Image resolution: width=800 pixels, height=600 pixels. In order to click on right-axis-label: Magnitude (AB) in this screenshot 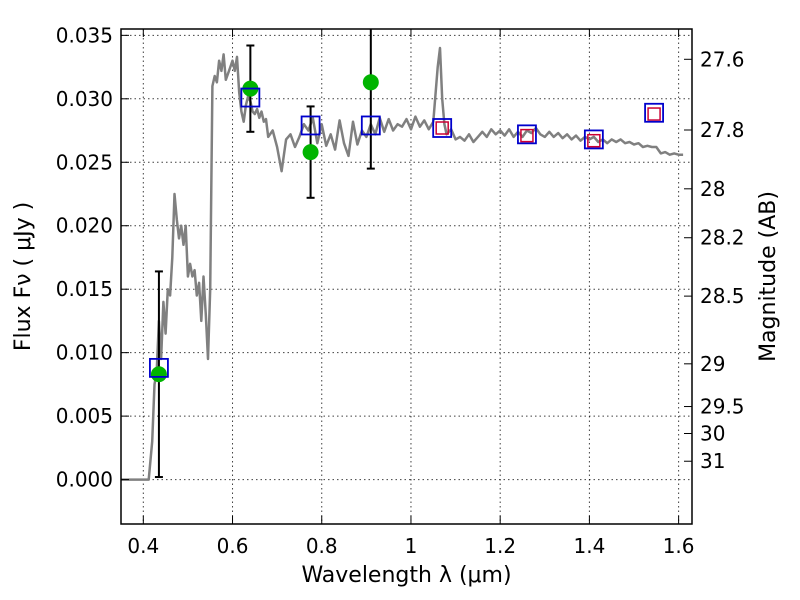, I will do `click(768, 276)`.